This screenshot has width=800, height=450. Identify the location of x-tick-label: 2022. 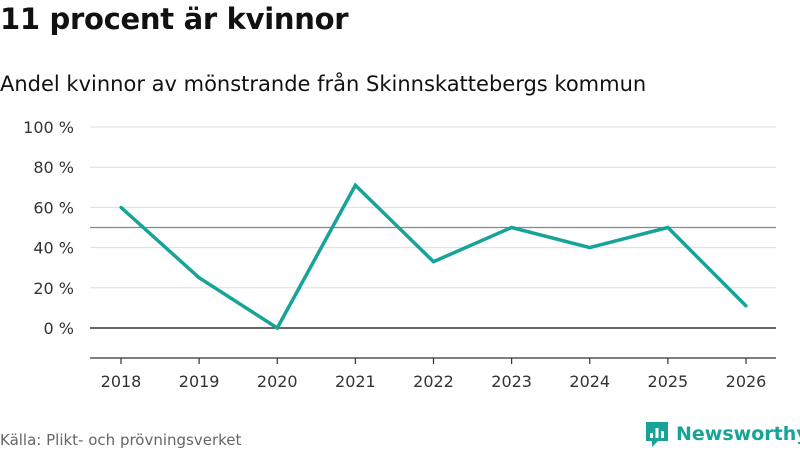
(433, 381).